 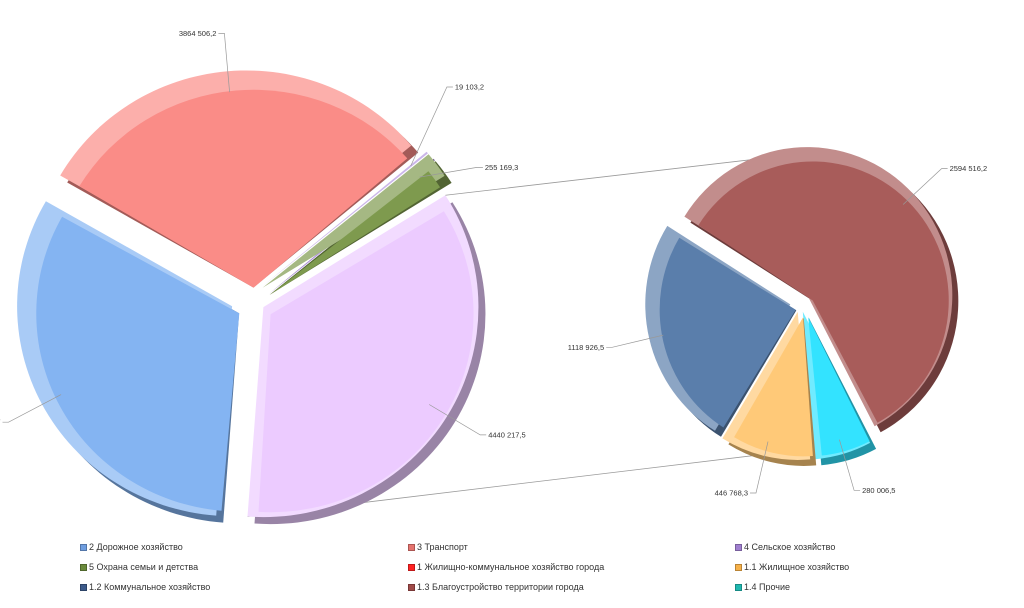 I want to click on pie-slice-dorozhnoe, so click(x=128, y=362).